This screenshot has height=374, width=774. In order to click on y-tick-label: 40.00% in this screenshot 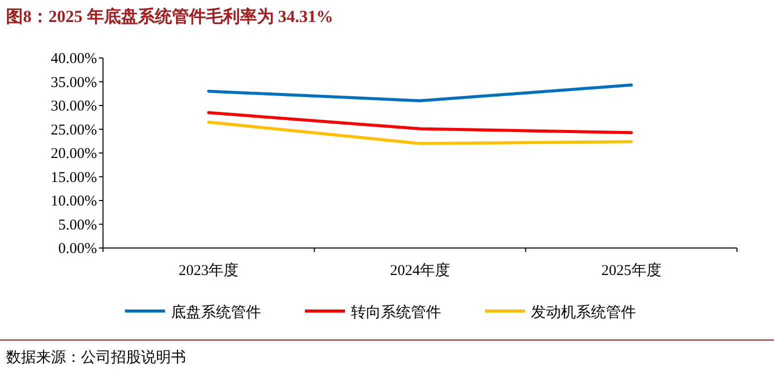, I will do `click(73, 59)`.